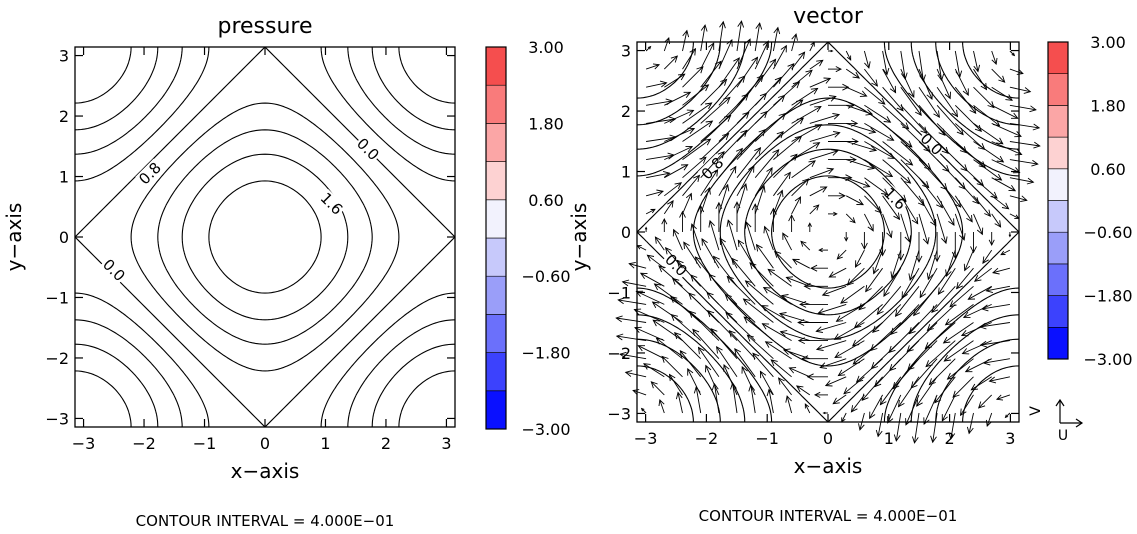 This screenshot has width=1137, height=534. I want to click on x-tick-label: −2, so click(144, 443).